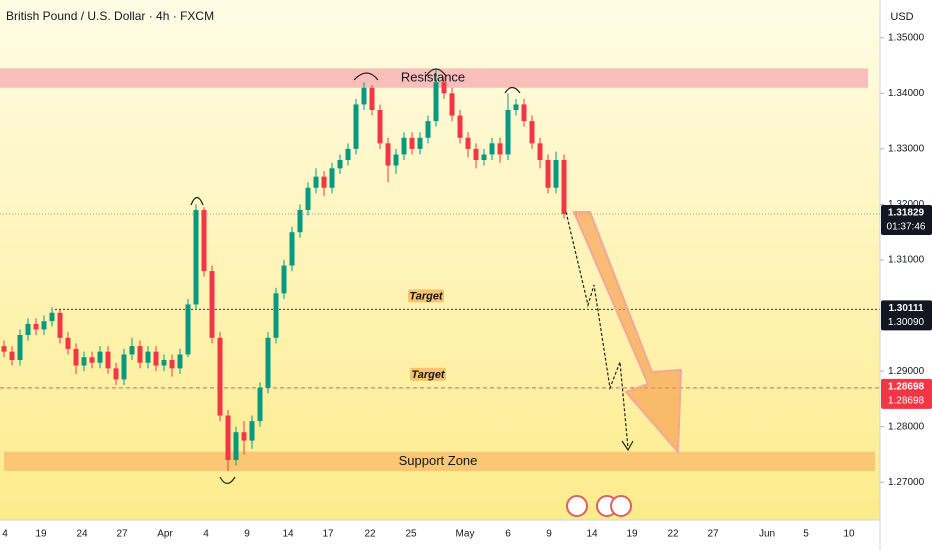 The height and width of the screenshot is (555, 932). I want to click on zone-label: Resistance, so click(433, 76).